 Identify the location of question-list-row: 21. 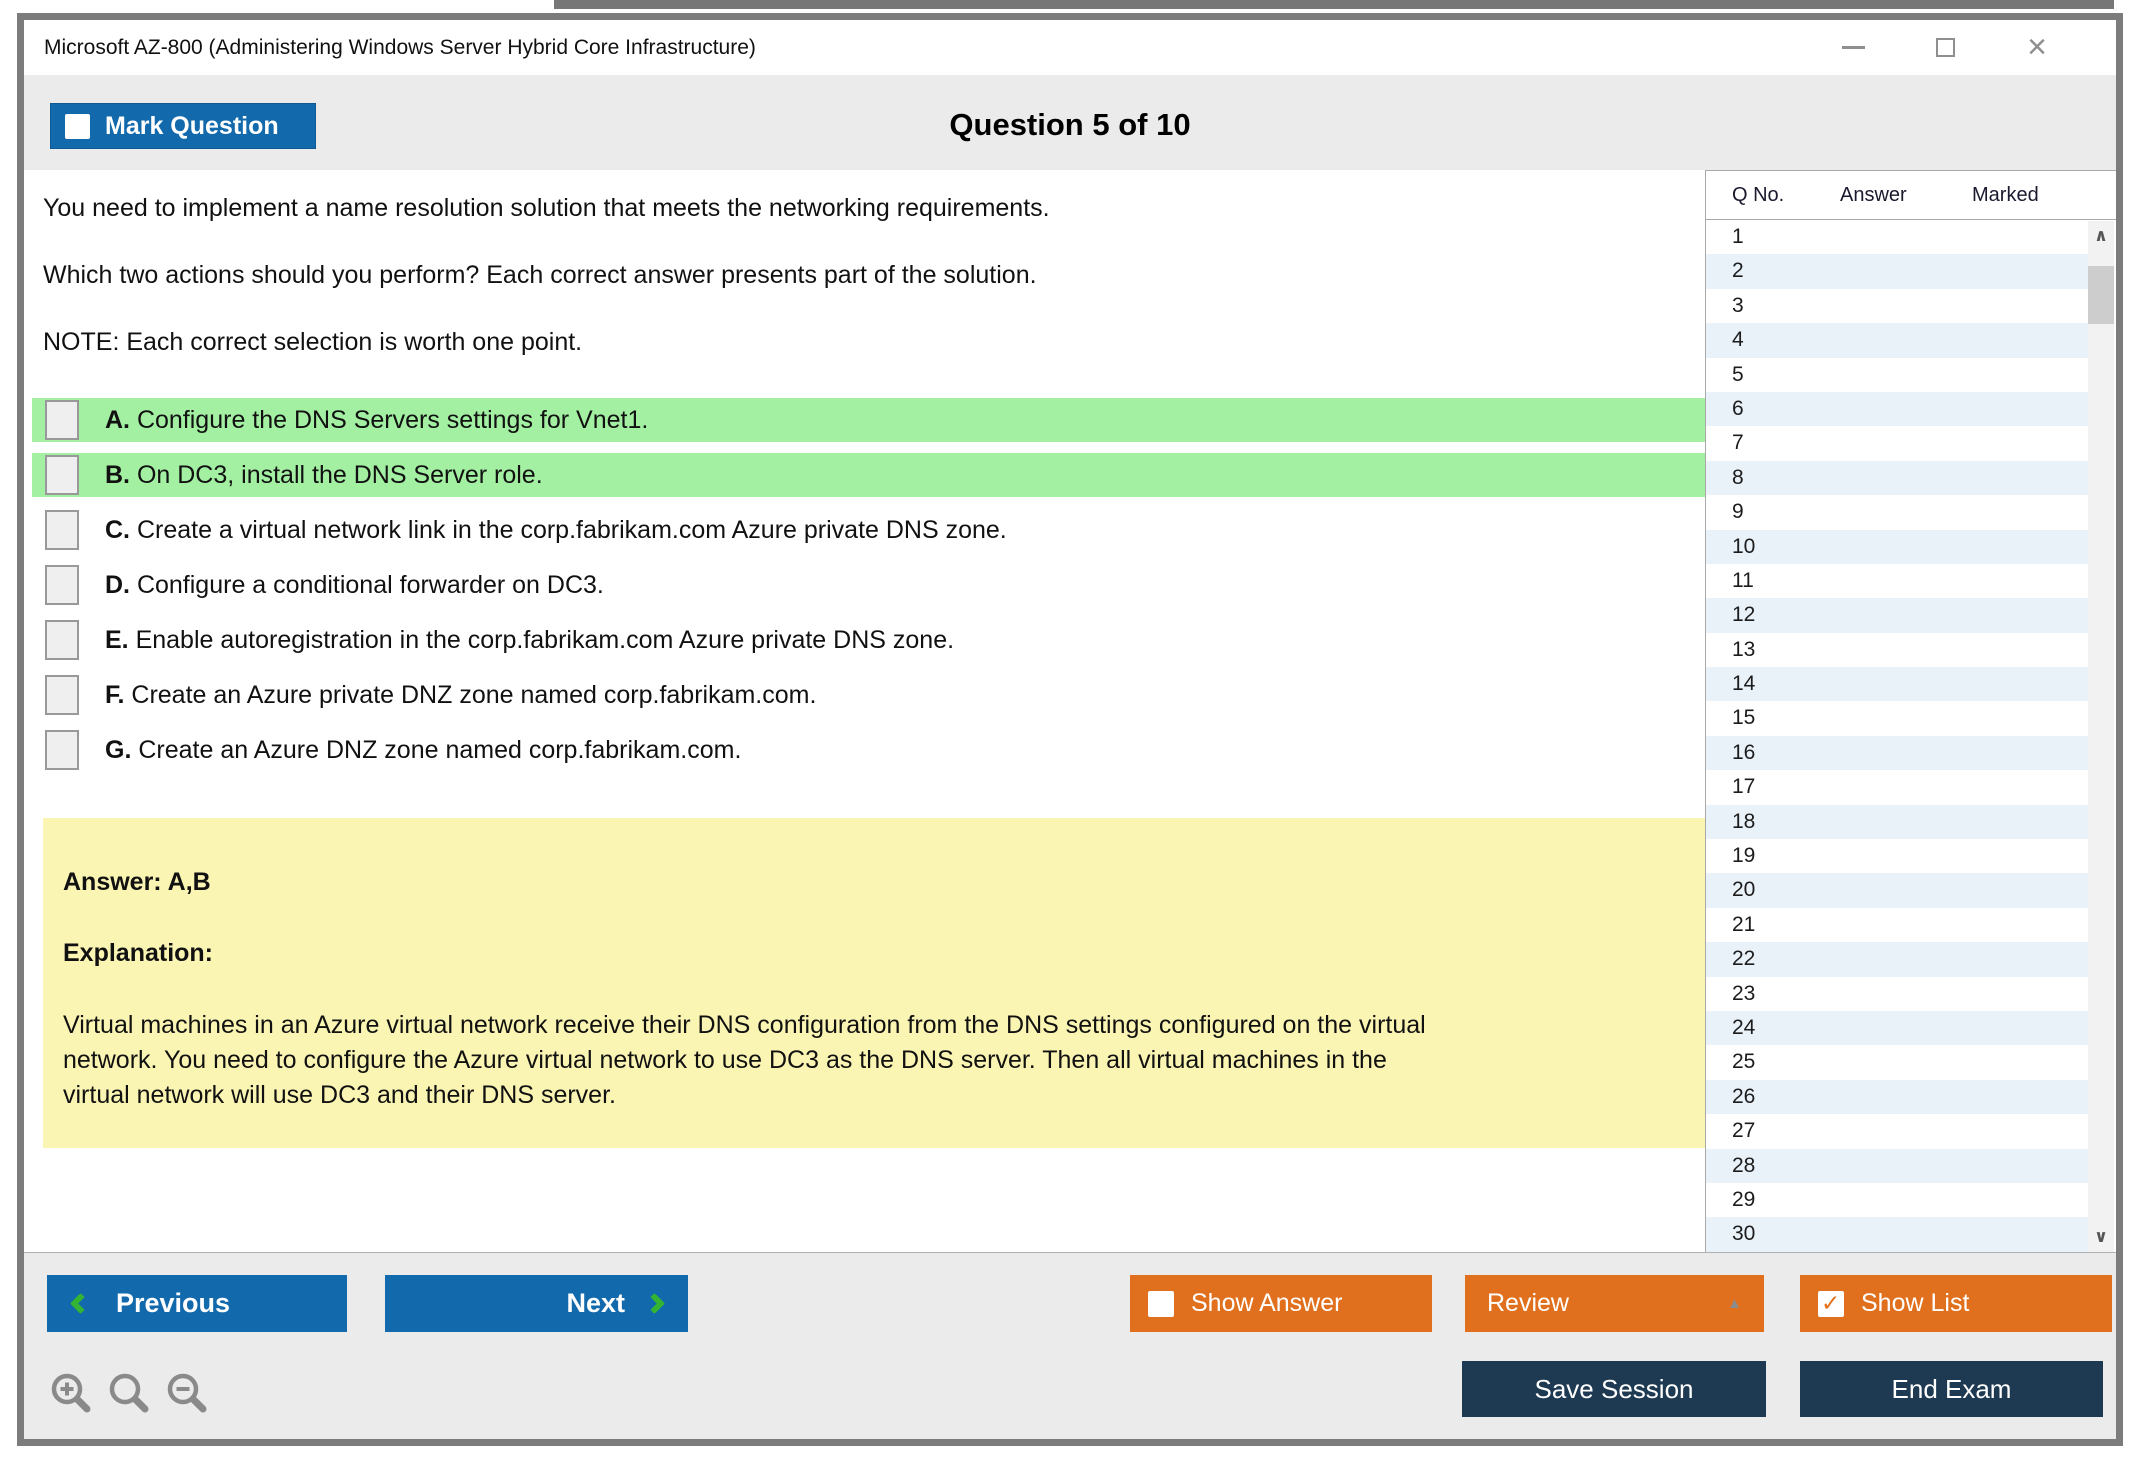
(1897, 925).